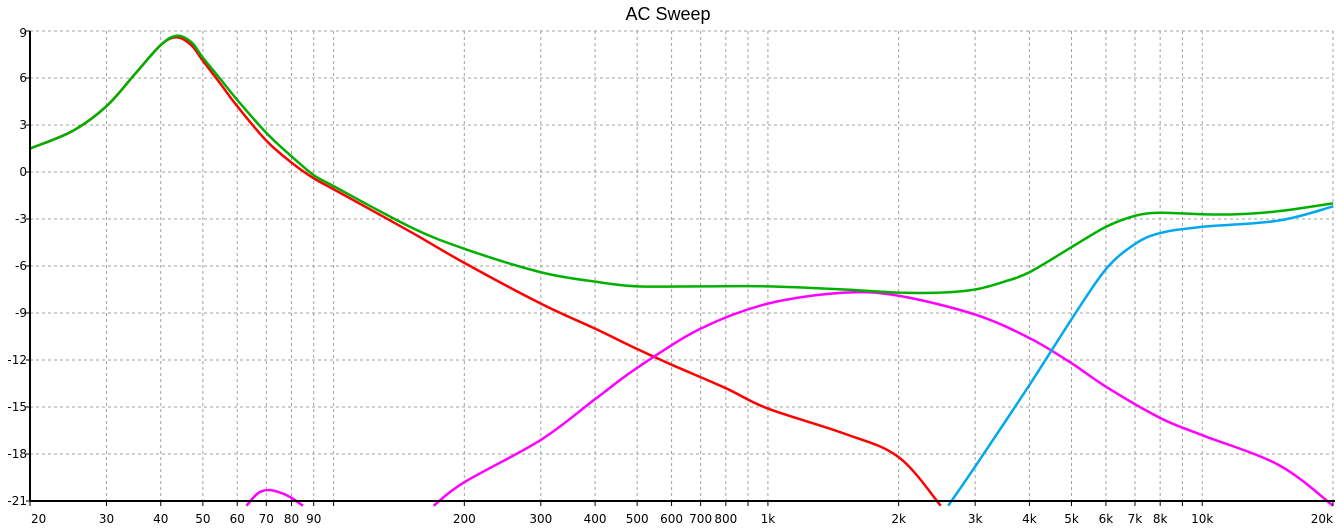  I want to click on x-tick-label: 20, so click(38, 519).